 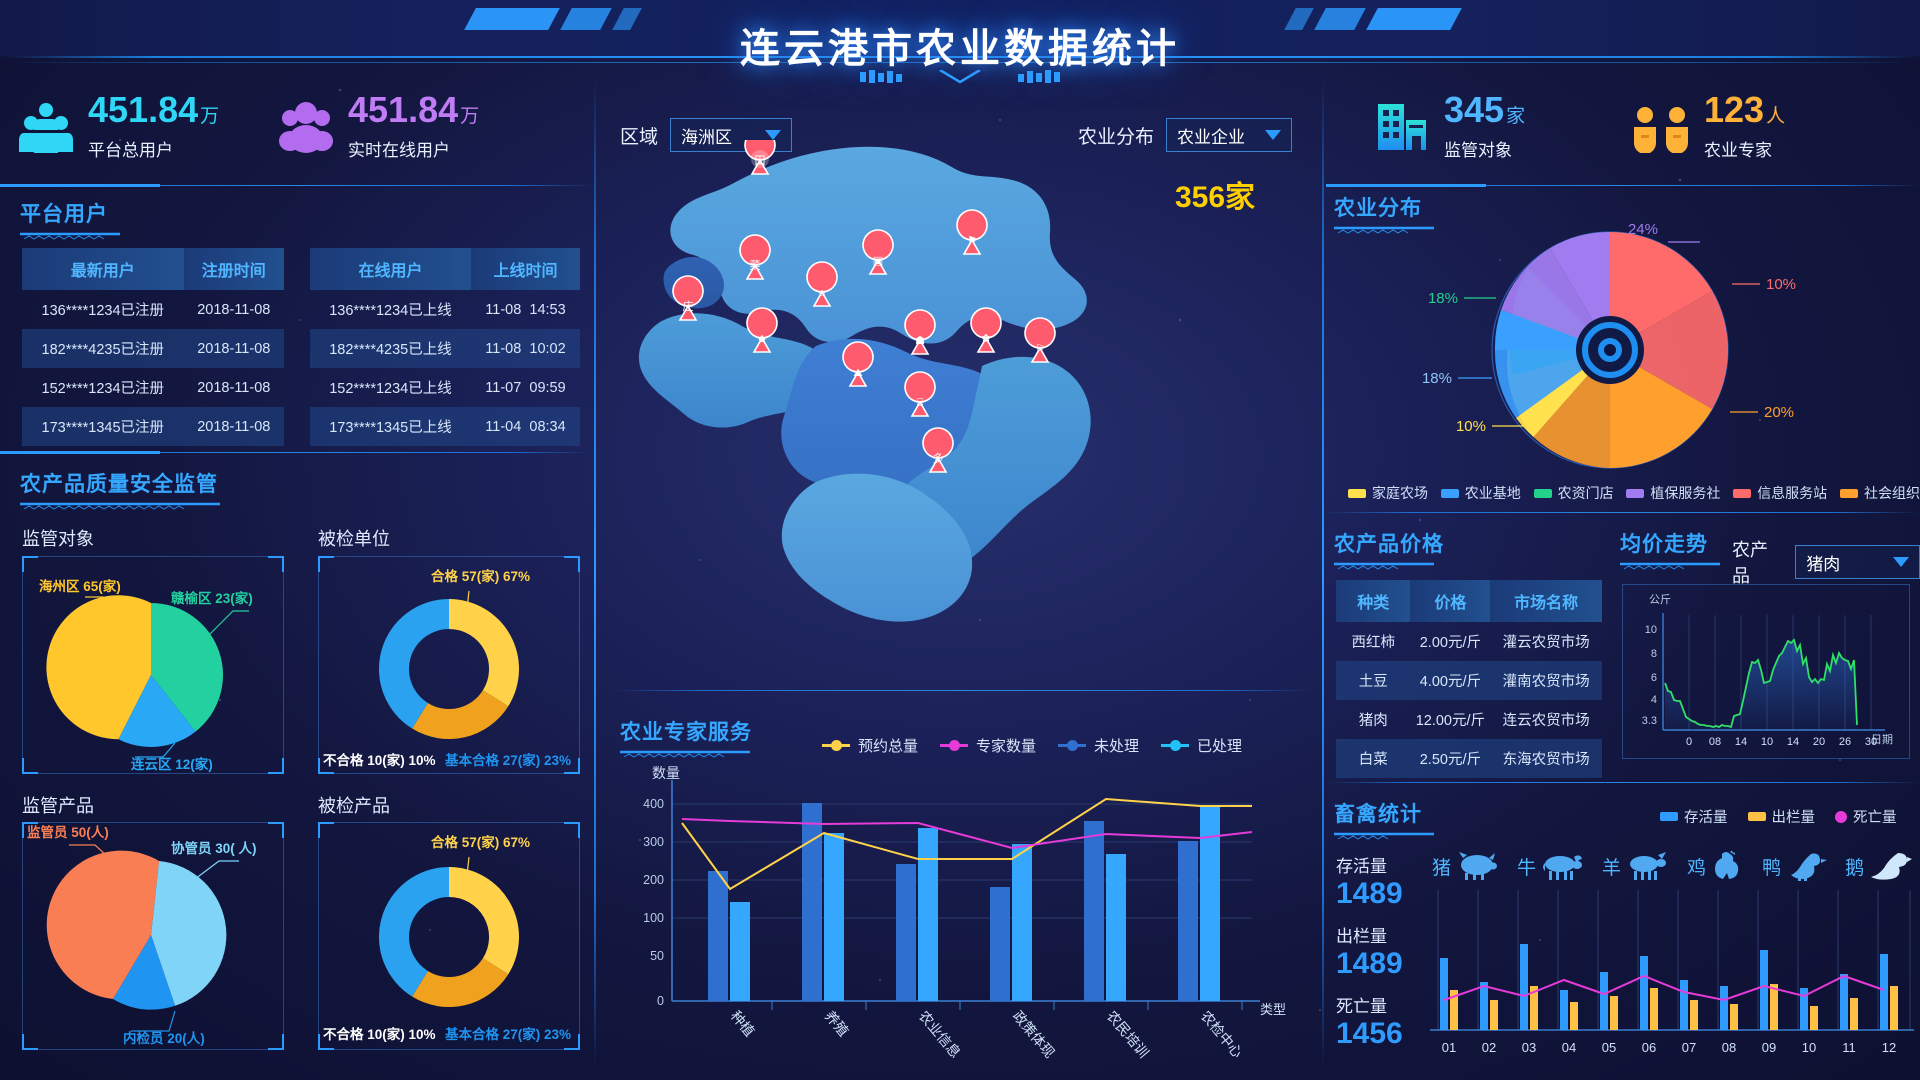 I want to click on table-row: 182****4235已注册 2018-11-08, so click(x=153, y=348).